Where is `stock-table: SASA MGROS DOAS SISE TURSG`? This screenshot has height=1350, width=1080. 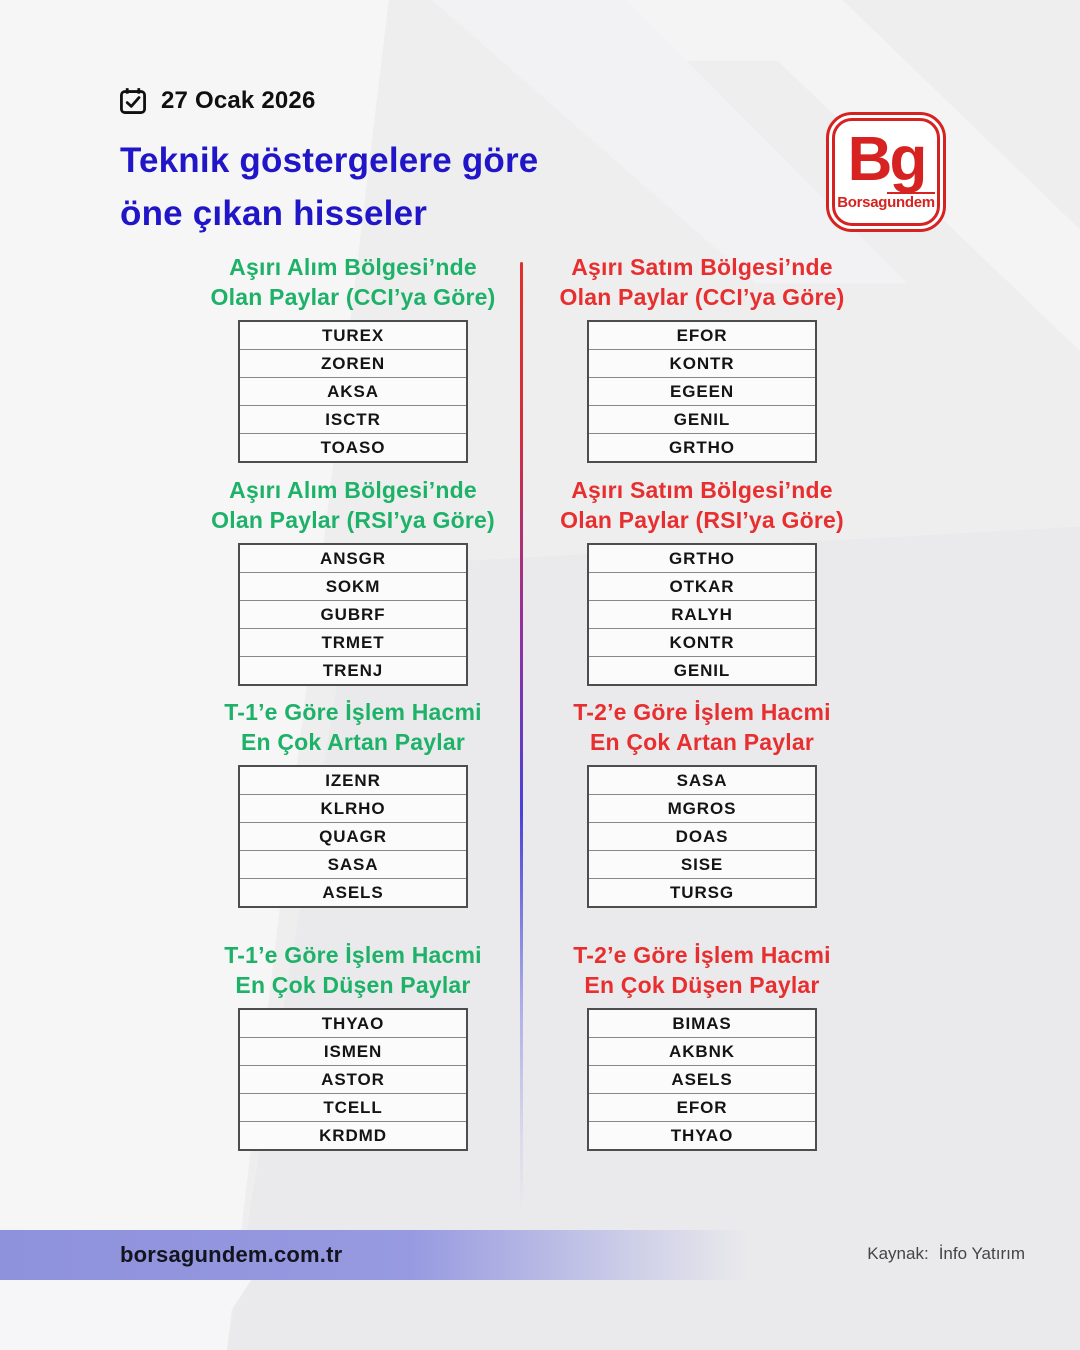
stock-table: SASA MGROS DOAS SISE TURSG is located at coordinates (702, 836).